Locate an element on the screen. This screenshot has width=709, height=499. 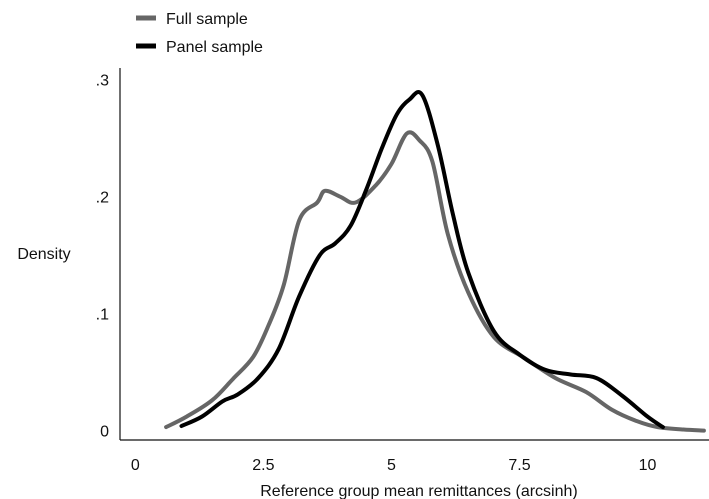
x-tick-label: 2.5 is located at coordinates (263, 465).